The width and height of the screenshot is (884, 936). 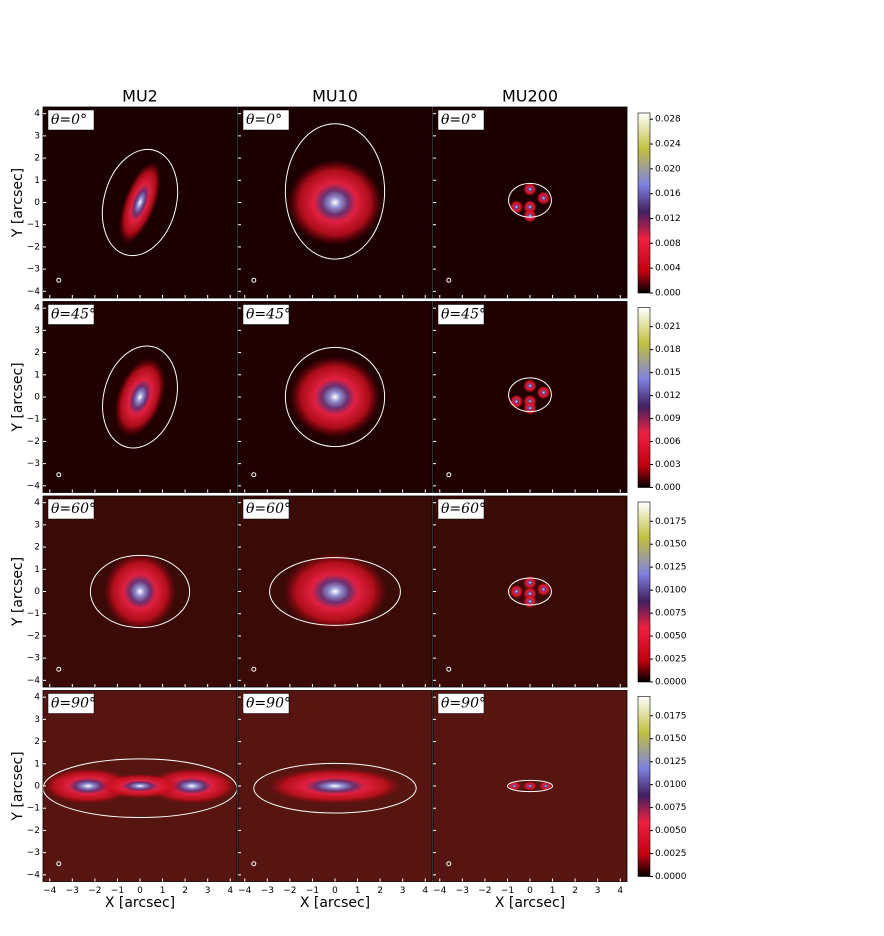 I want to click on panel: θ=45° −4 −3 −2 −1 0 1 2 3 4, so click(x=132, y=397).